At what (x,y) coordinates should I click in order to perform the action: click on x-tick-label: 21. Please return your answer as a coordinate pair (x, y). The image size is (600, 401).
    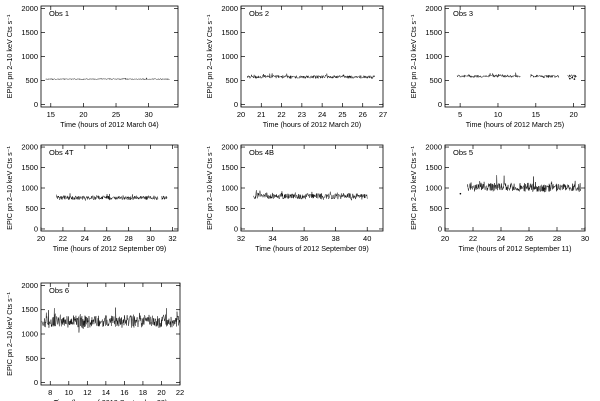
    Looking at the image, I should click on (261, 114).